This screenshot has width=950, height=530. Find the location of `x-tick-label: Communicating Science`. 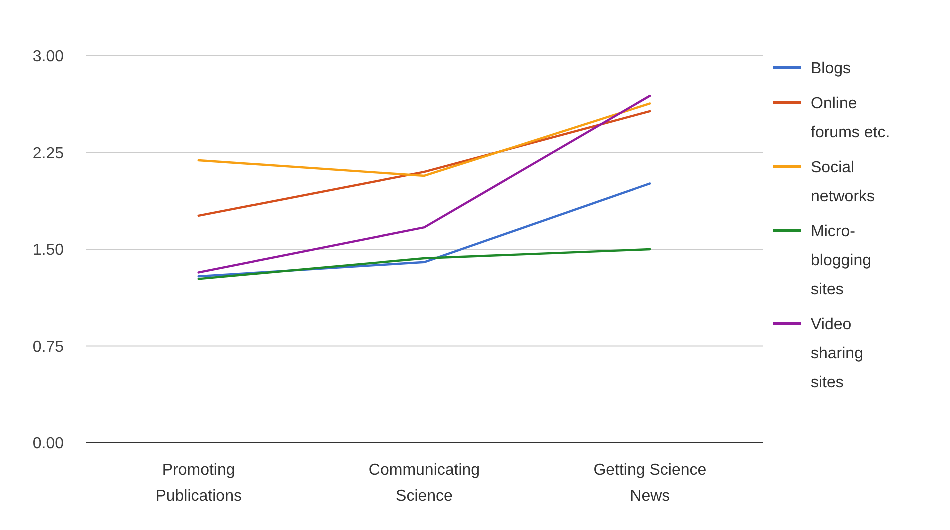

x-tick-label: Communicating Science is located at coordinates (424, 483).